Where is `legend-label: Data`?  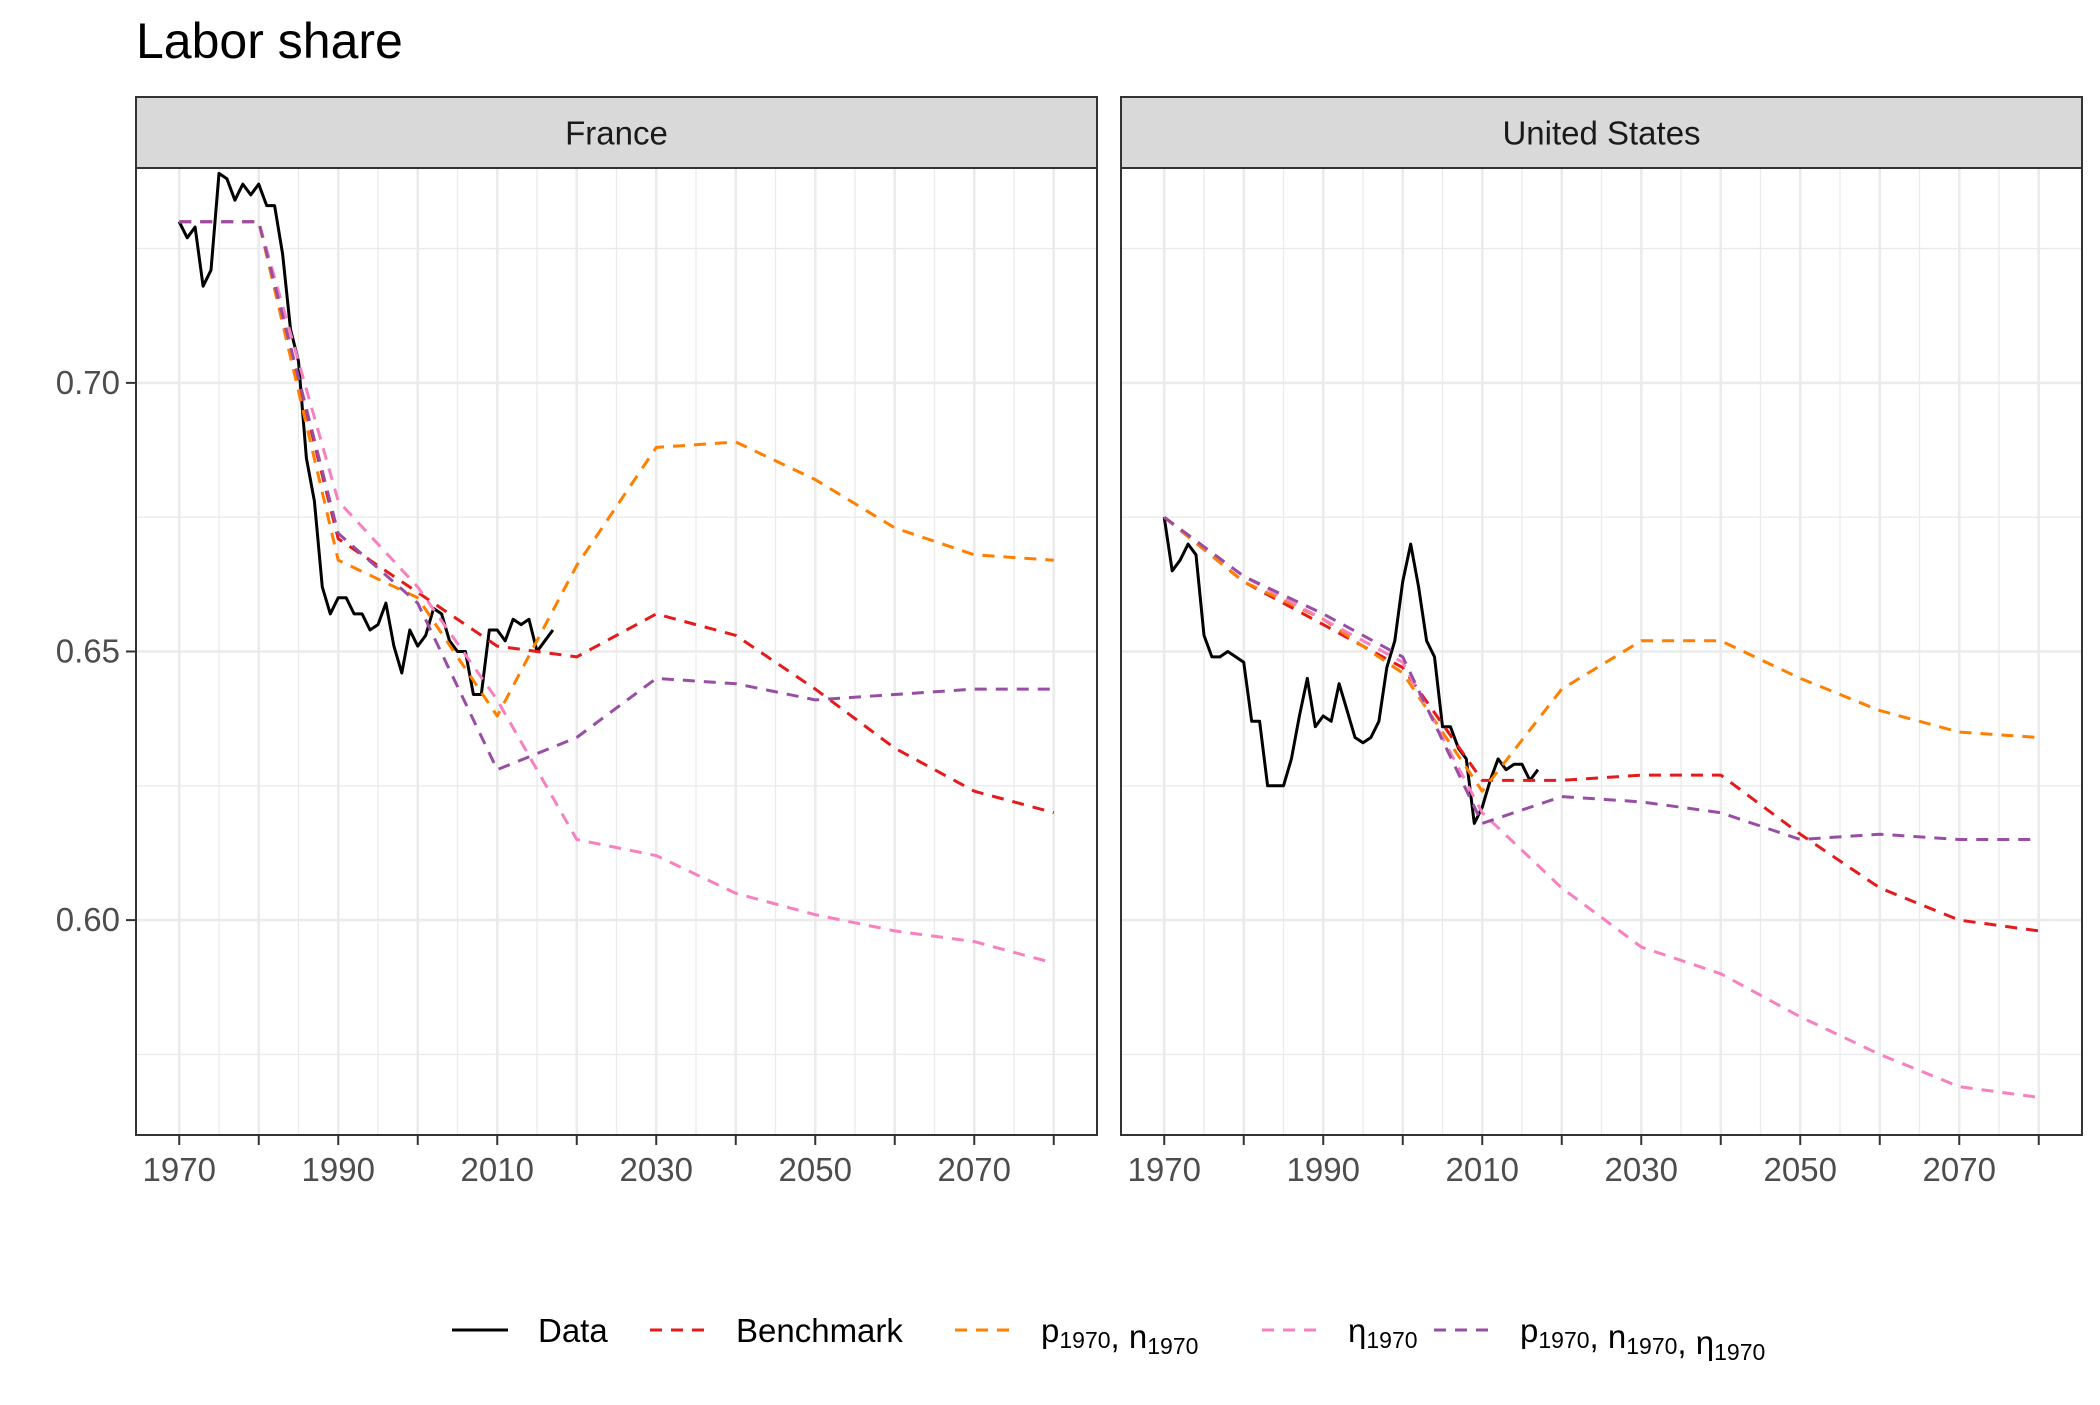 legend-label: Data is located at coordinates (573, 1330).